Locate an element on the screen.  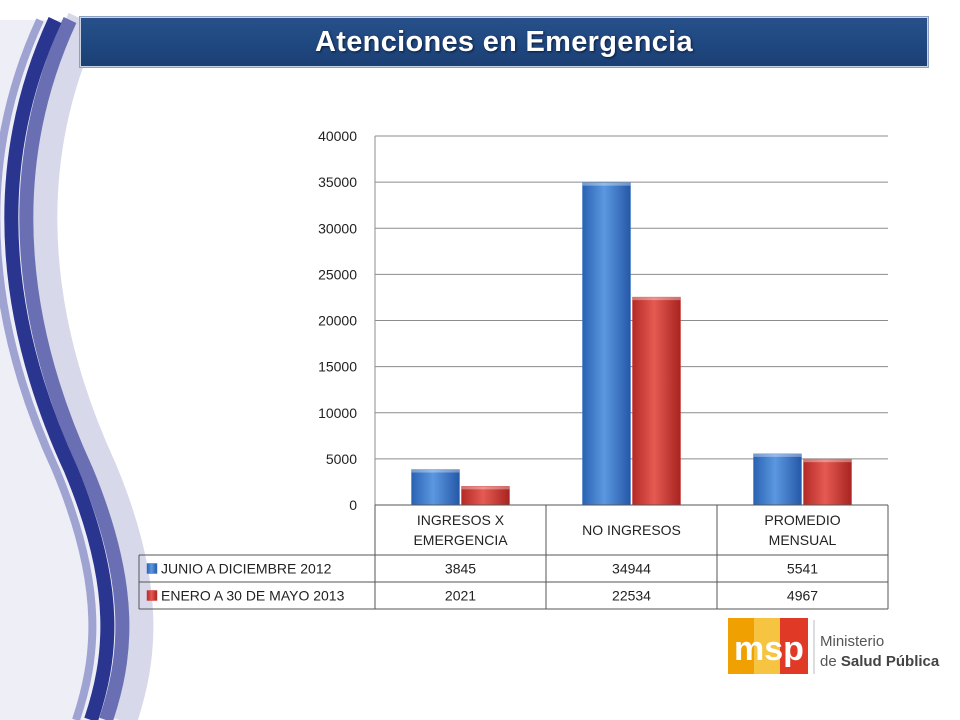
logo-line1: Ministerio is located at coordinates (852, 641).